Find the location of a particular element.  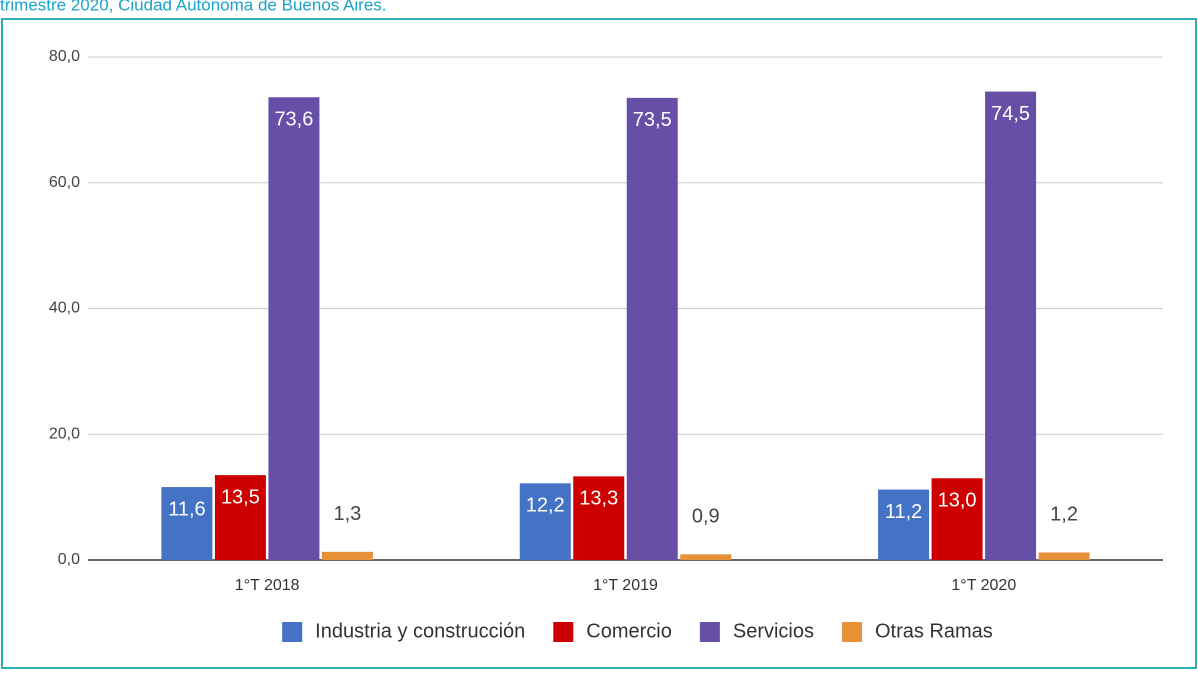

legend-label: Comercio is located at coordinates (629, 631).